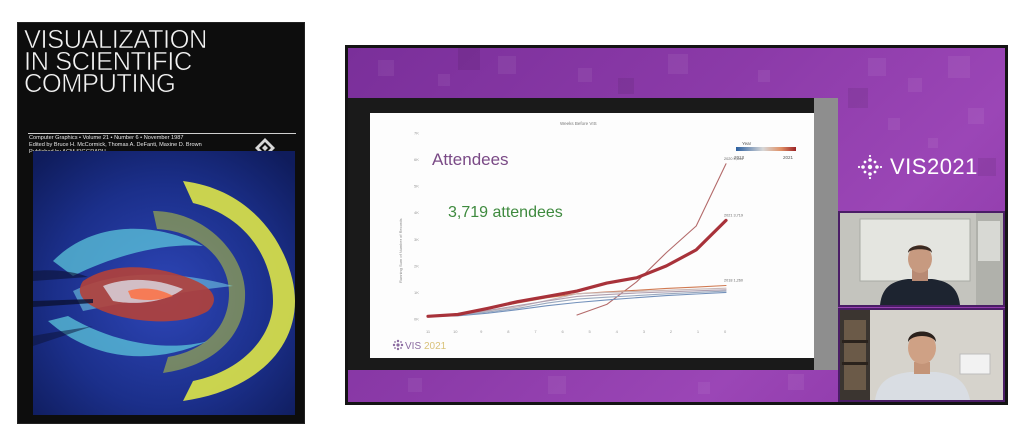 The image size is (1024, 439). What do you see at coordinates (725, 331) in the screenshot?
I see `x-tick-label: 0` at bounding box center [725, 331].